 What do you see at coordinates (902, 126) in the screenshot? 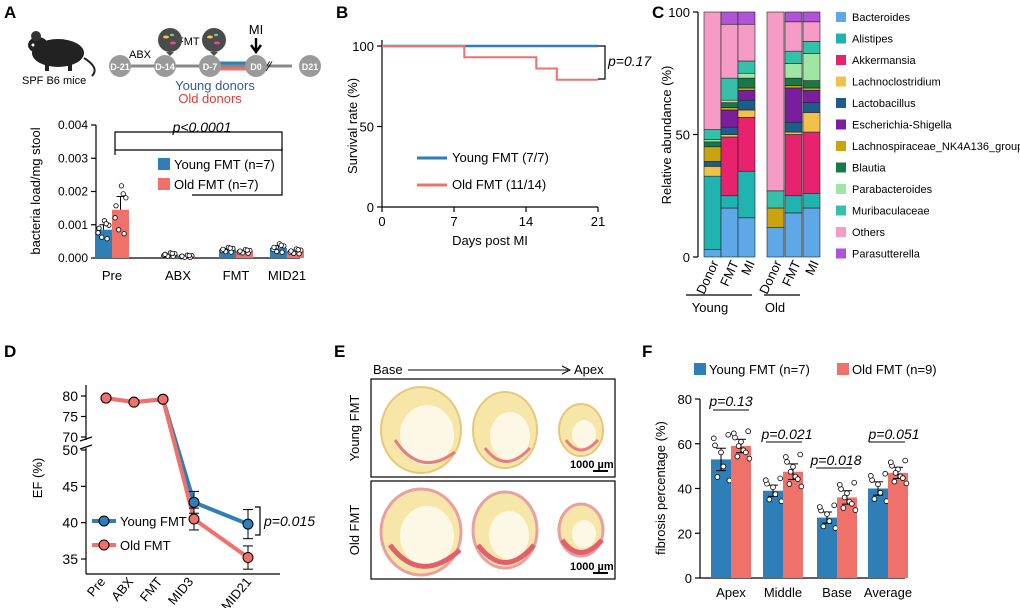
I see `c-legend-label: Escherichia-Shigella` at bounding box center [902, 126].